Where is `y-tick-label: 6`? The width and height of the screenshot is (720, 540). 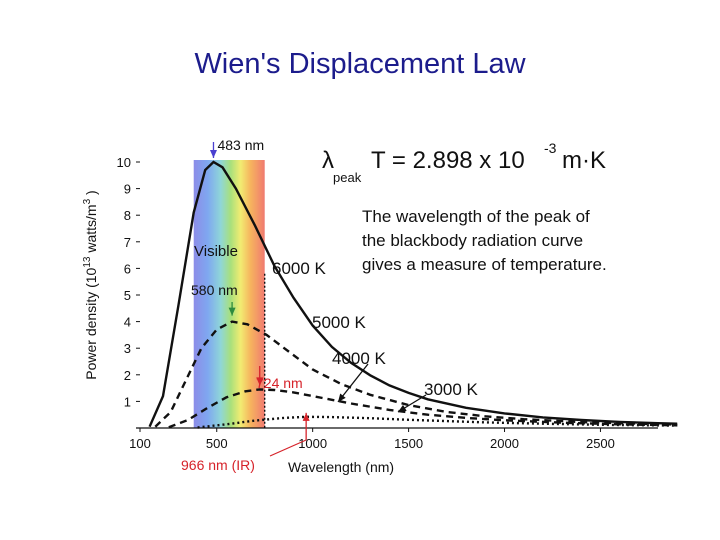 y-tick-label: 6 is located at coordinates (127, 268).